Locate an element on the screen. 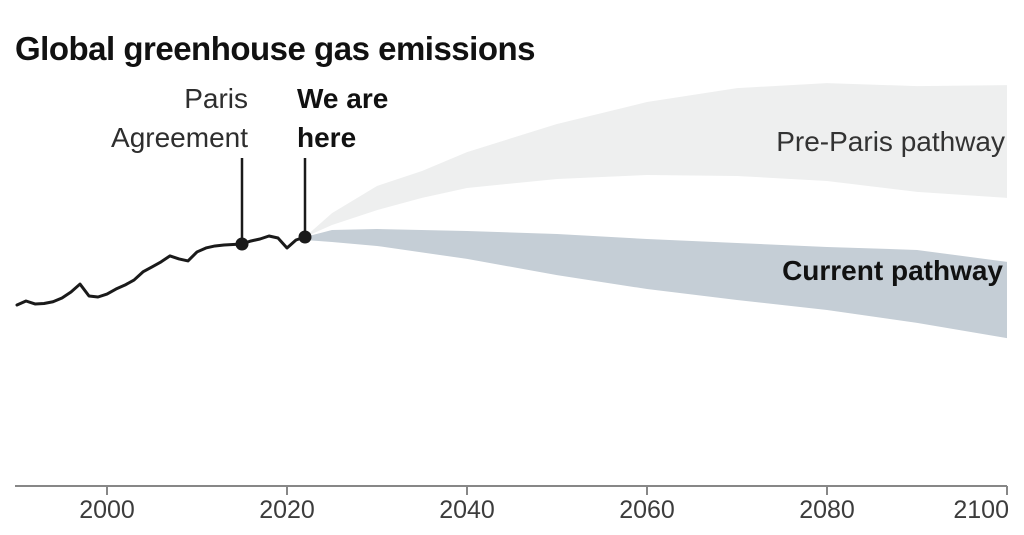  current-pathway-label: Current pathway is located at coordinates (892, 270).